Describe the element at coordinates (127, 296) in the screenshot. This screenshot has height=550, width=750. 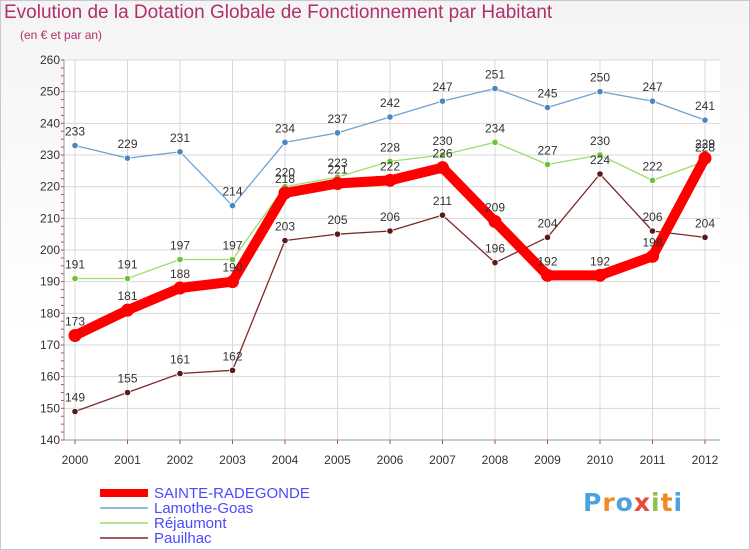
I see `data-label: 181` at that location.